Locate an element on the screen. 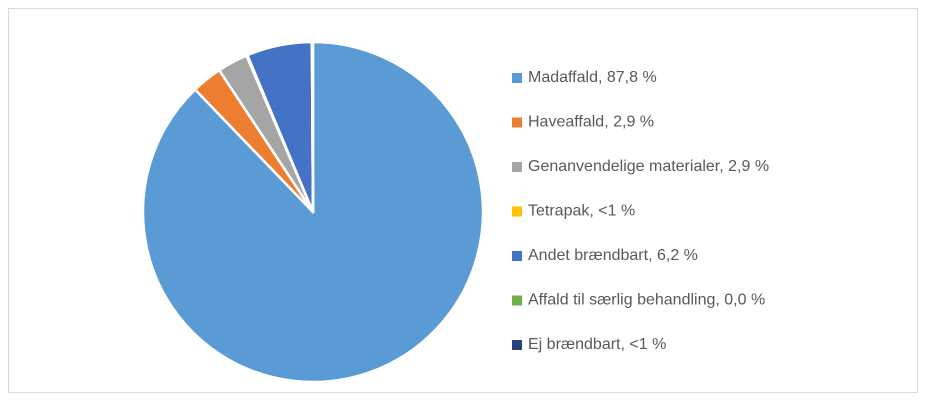  legend-label: Andet brændbart, 6,2 % is located at coordinates (613, 255).